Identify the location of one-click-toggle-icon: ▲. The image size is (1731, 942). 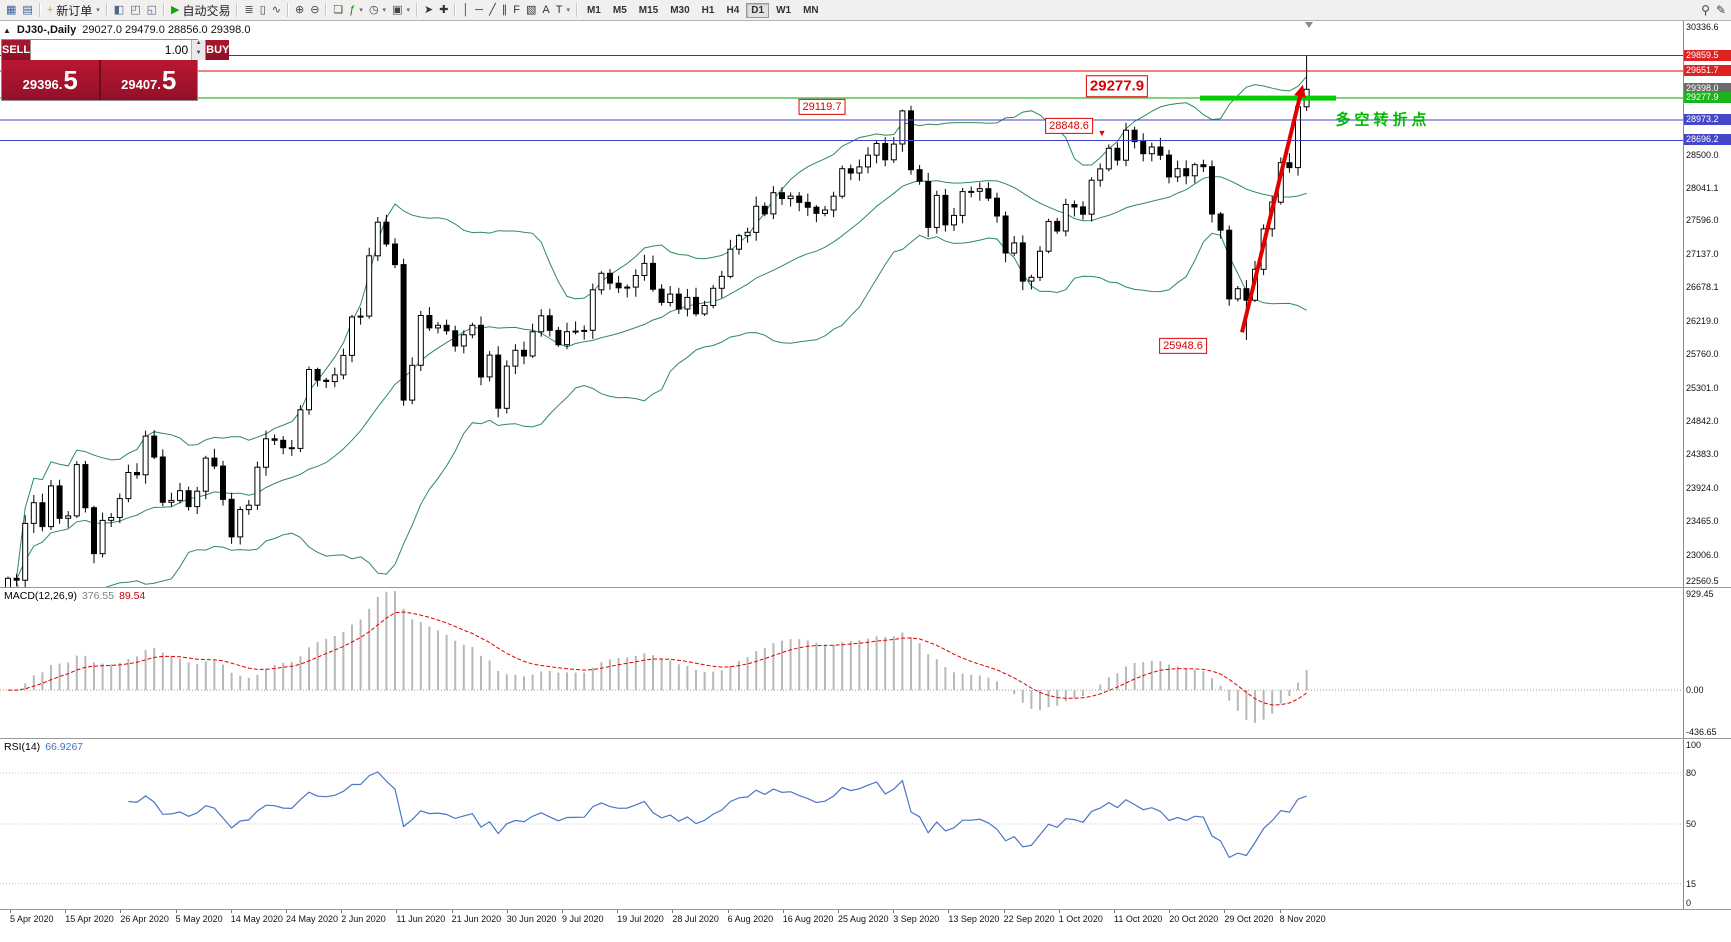
(7, 30).